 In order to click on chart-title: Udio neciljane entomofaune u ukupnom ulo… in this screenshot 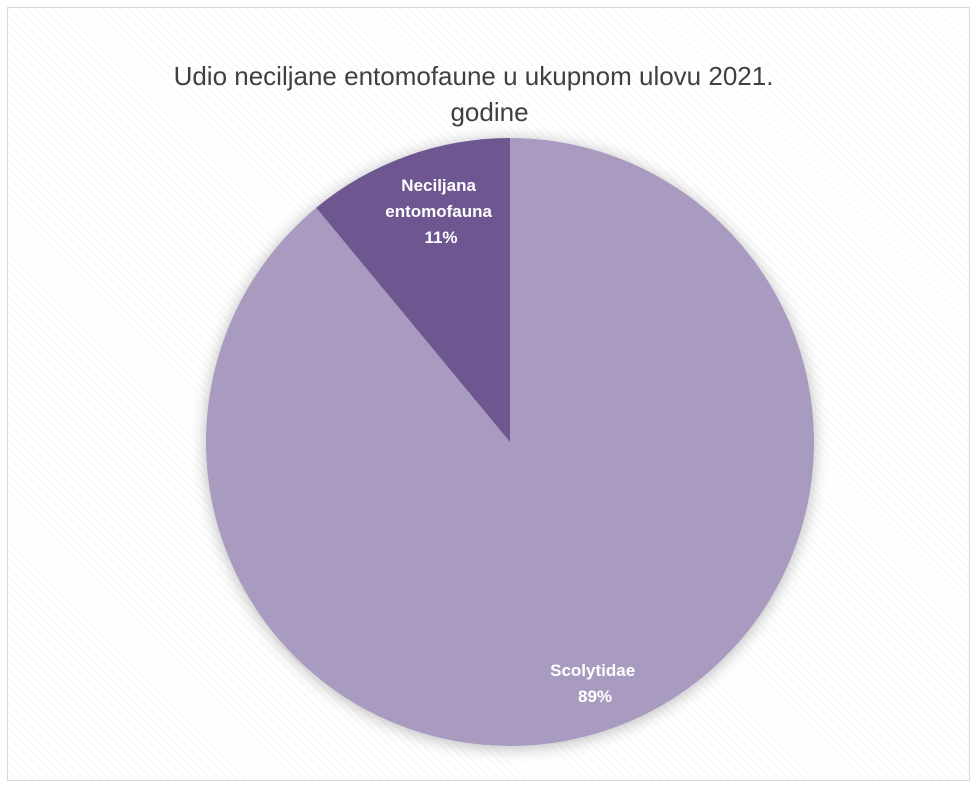, I will do `click(488, 94)`.